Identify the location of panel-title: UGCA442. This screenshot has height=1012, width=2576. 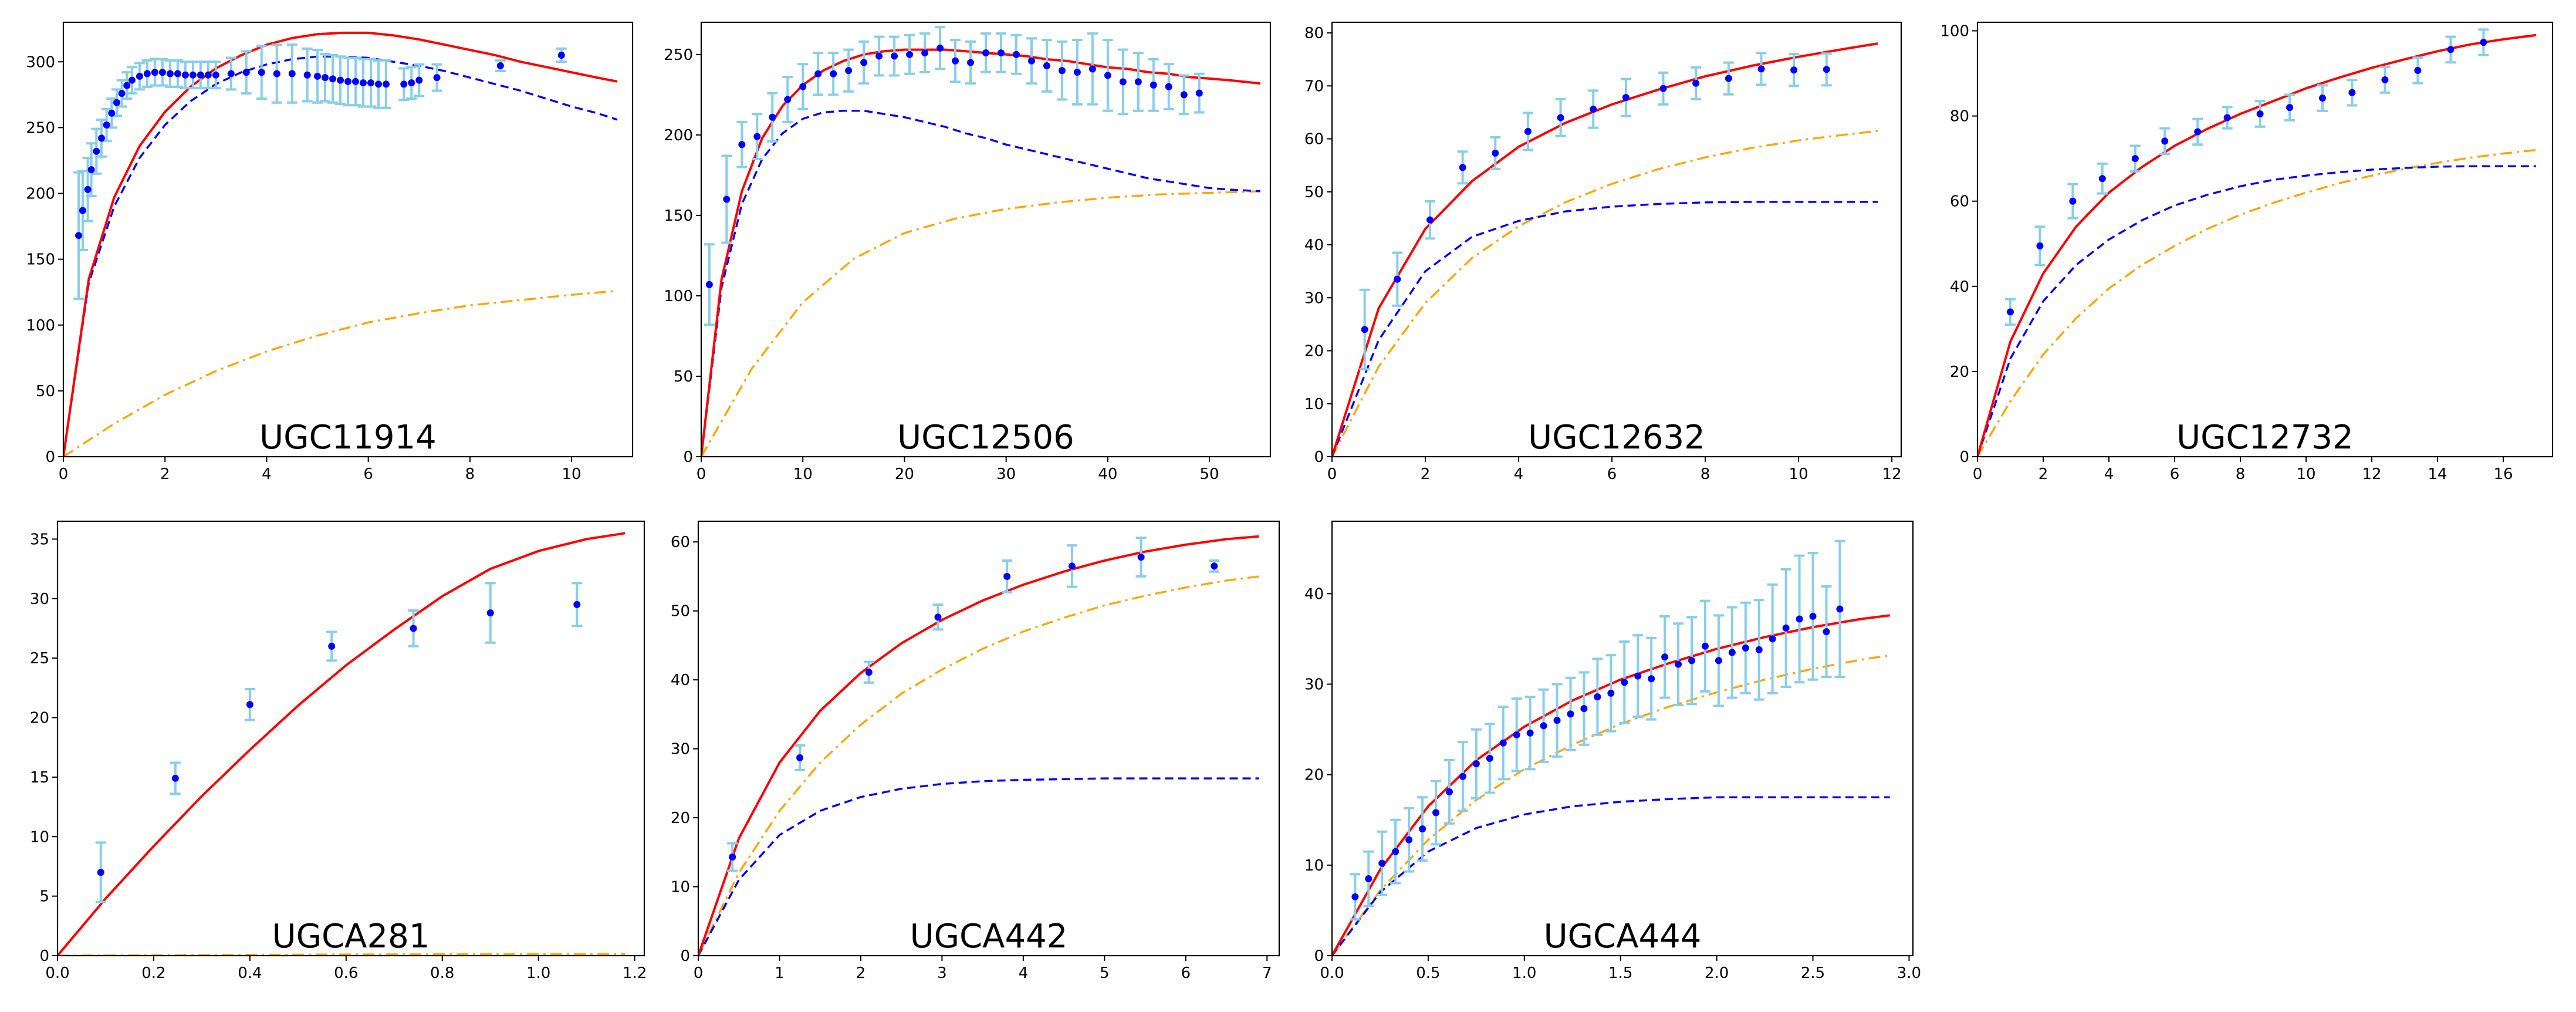
(989, 936).